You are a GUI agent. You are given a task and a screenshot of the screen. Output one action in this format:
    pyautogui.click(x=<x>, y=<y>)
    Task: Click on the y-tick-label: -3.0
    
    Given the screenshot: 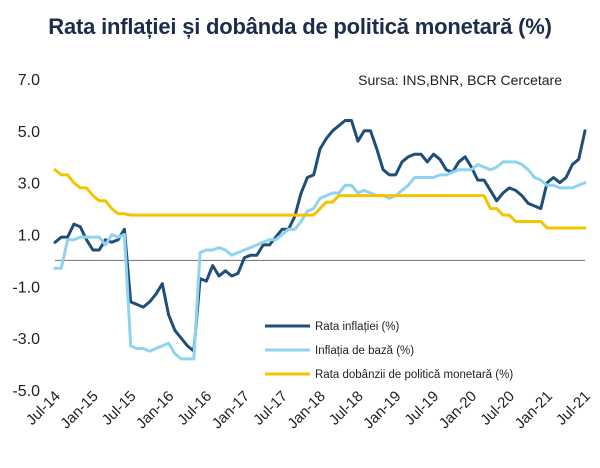 What is the action you would take?
    pyautogui.click(x=26, y=339)
    